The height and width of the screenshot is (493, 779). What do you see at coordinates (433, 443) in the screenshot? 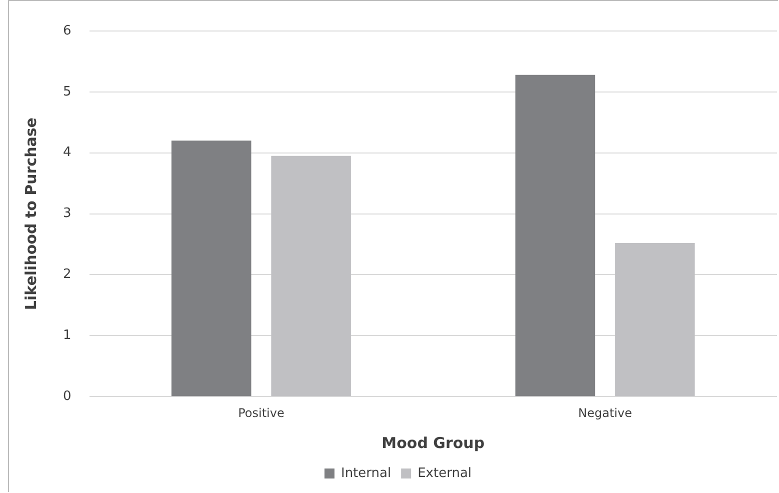
I see `x-axis-title: Mood Group` at bounding box center [433, 443].